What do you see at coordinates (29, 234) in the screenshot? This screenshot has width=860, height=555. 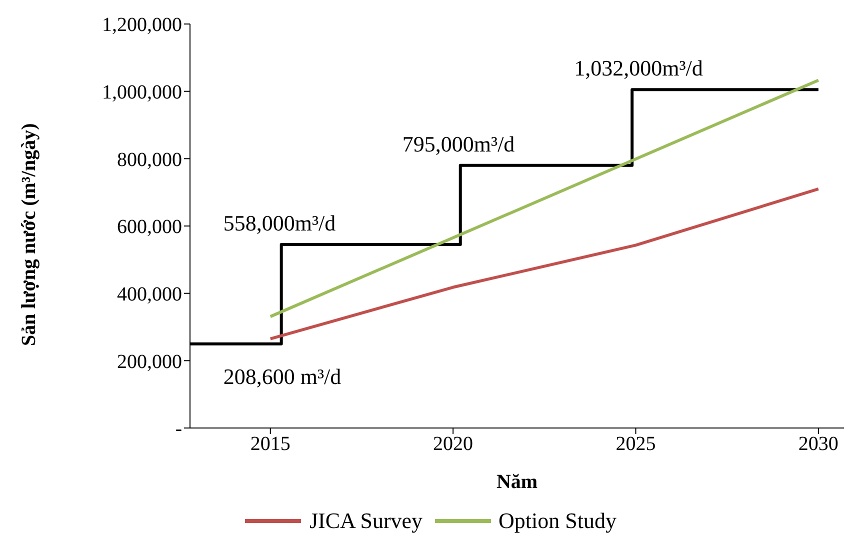 I see `y-axis-title: Sản lượng nước (m³/ngày)` at bounding box center [29, 234].